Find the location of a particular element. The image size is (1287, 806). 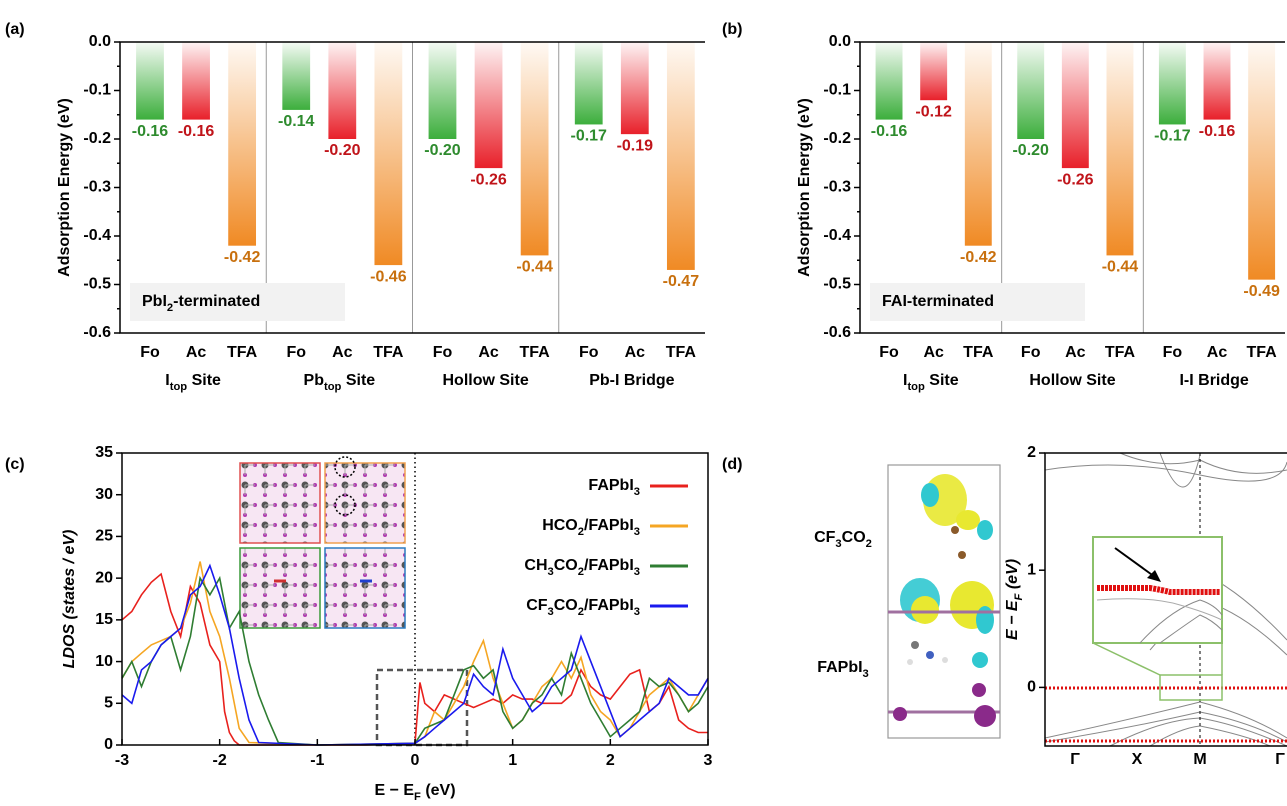

y-tick-label: 1 is located at coordinates (1031, 569).